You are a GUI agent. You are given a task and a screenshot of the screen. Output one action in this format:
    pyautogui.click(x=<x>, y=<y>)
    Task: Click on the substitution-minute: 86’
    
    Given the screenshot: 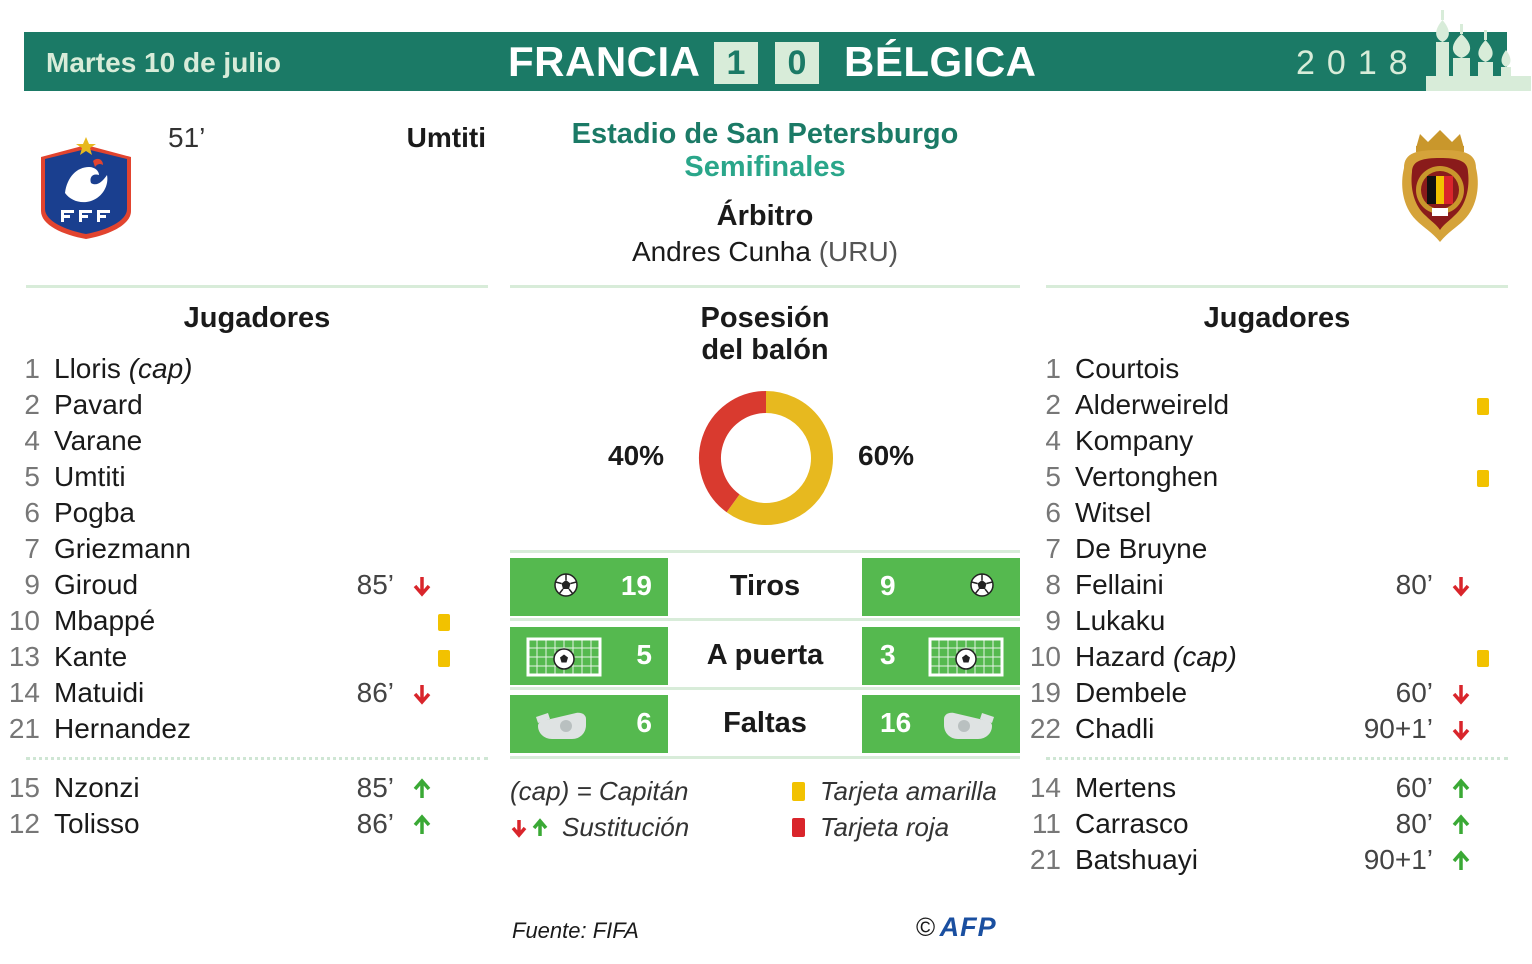 What is the action you would take?
    pyautogui.click(x=375, y=692)
    